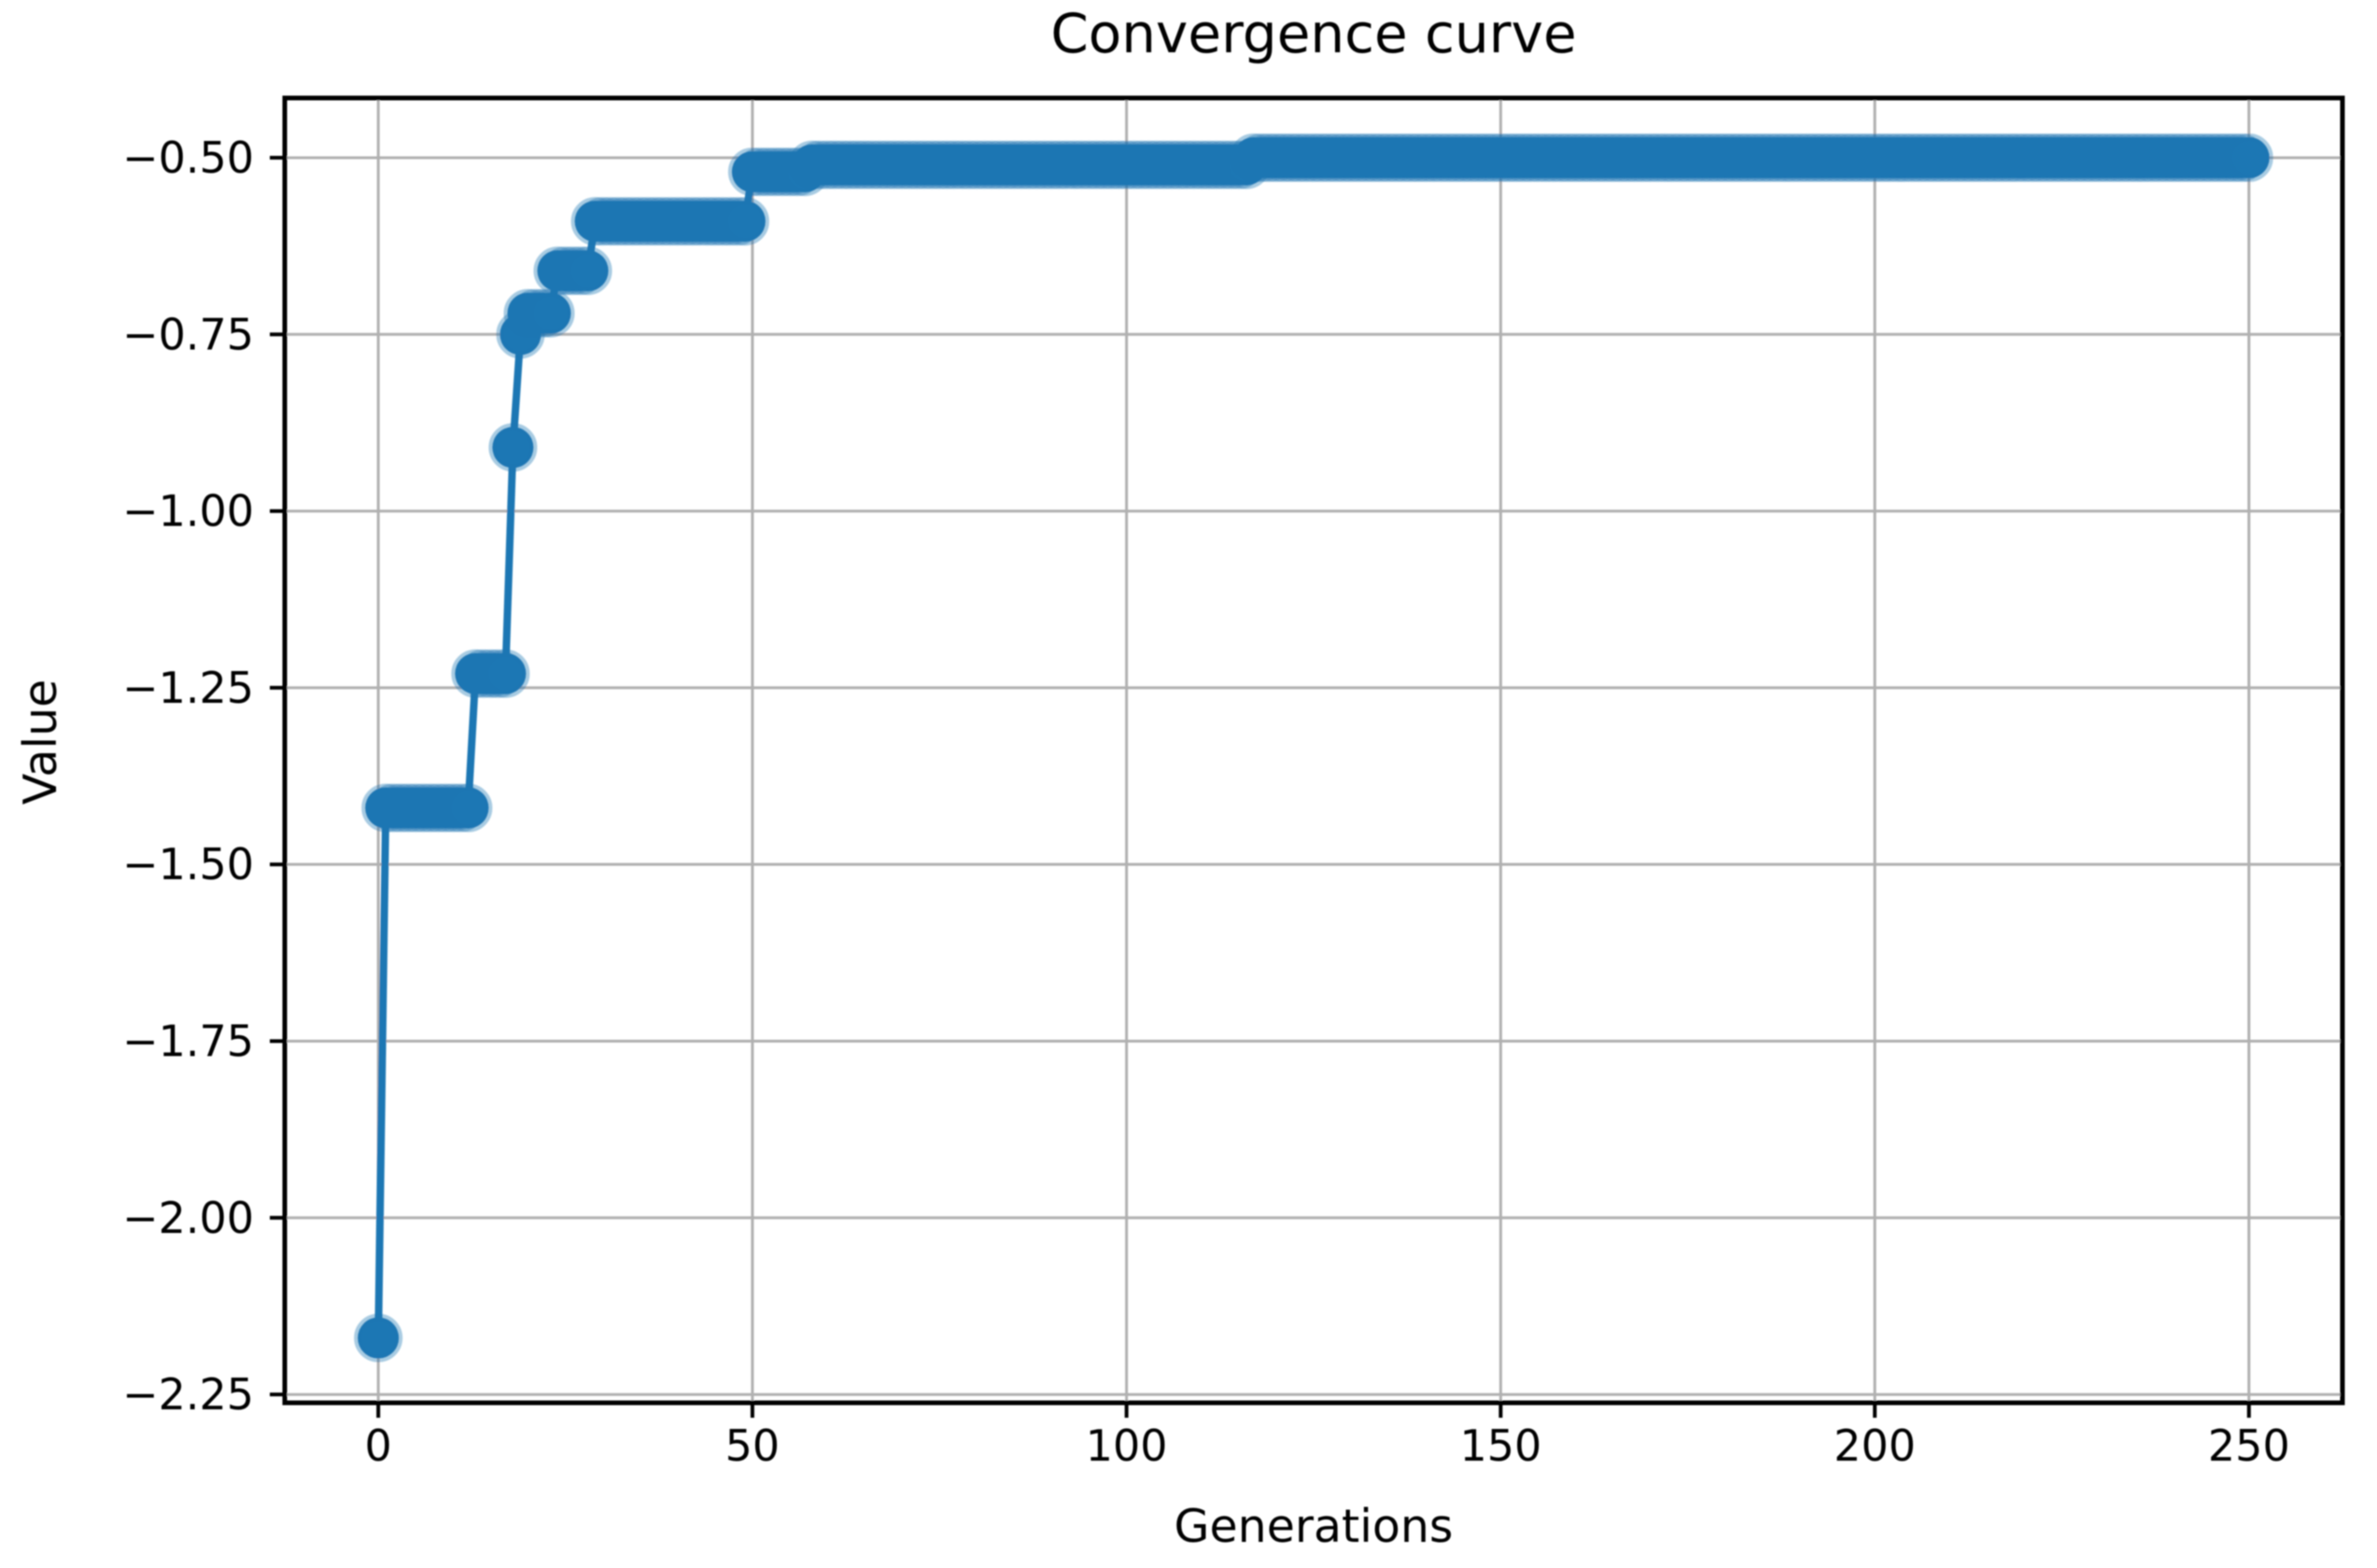  Describe the element at coordinates (1313, 33) in the screenshot. I see `chart-title: Convergence curve` at that location.